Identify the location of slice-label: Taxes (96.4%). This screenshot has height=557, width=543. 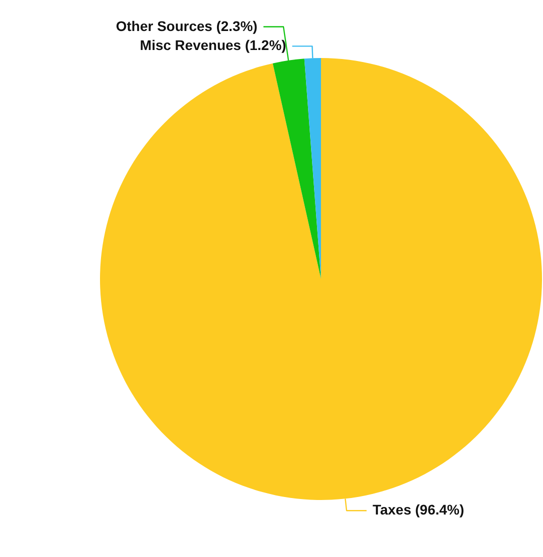
(418, 510).